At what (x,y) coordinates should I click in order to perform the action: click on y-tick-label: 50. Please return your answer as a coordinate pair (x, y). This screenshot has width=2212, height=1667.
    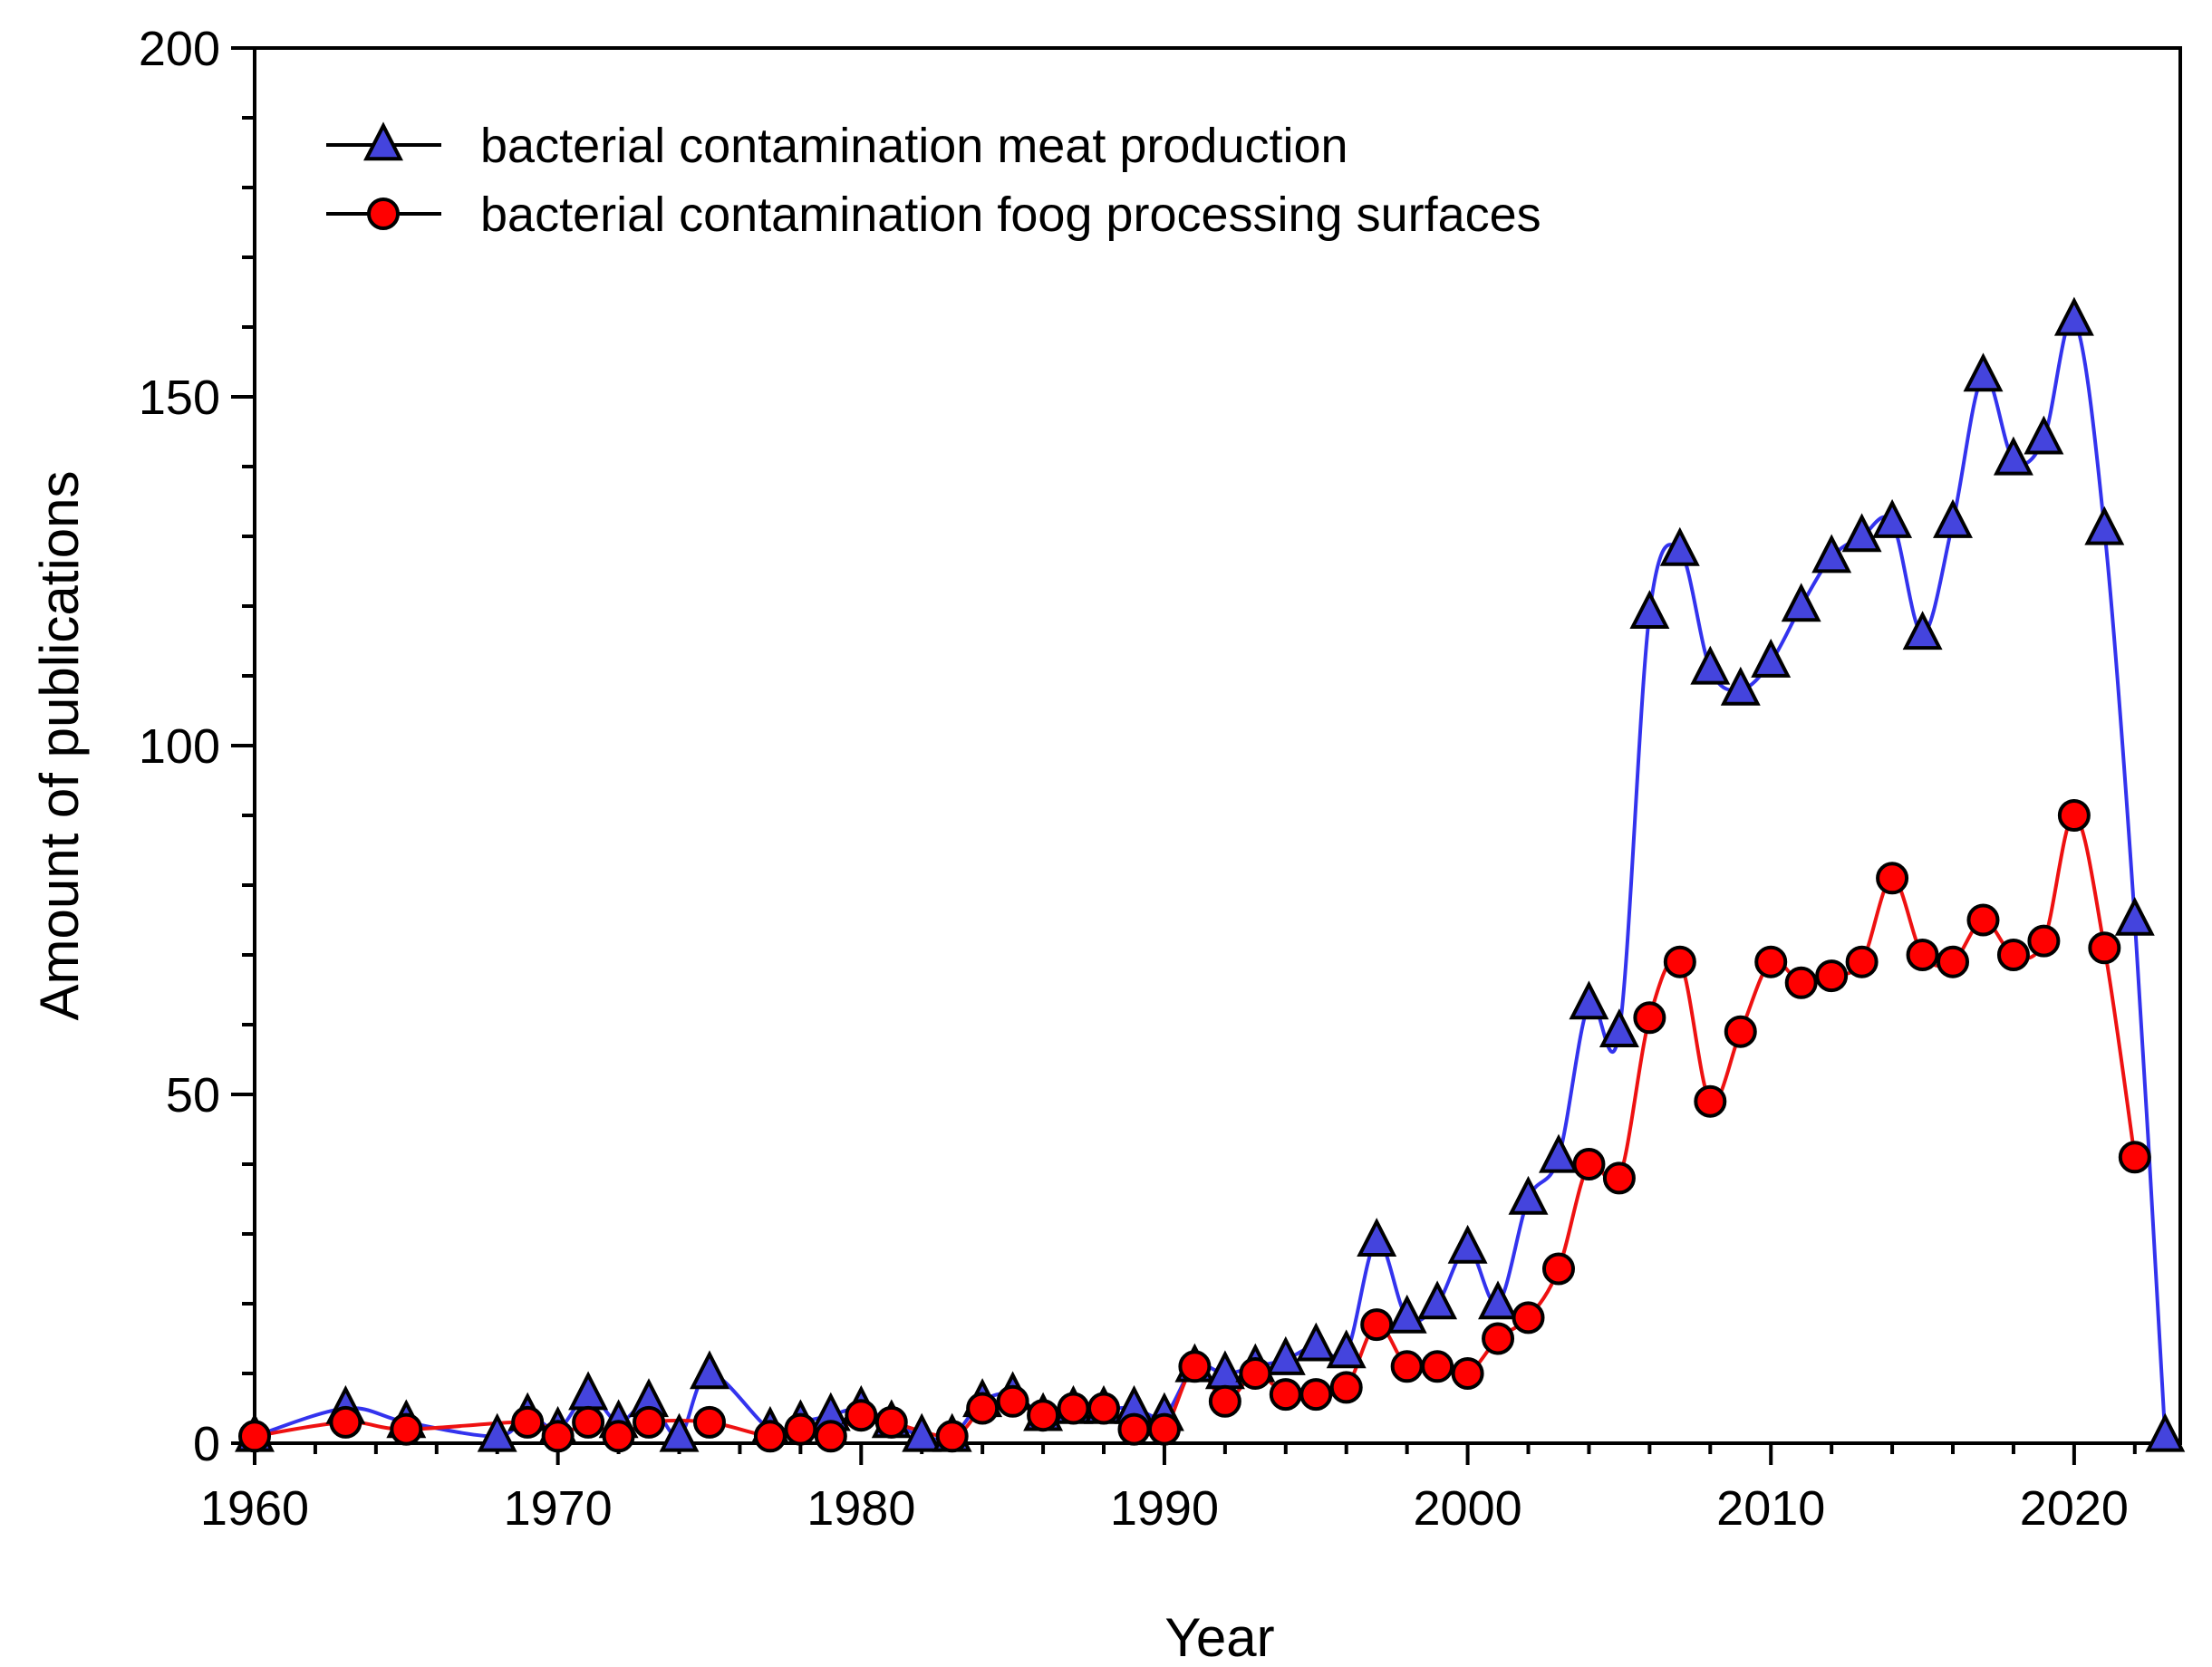
    Looking at the image, I should click on (193, 1095).